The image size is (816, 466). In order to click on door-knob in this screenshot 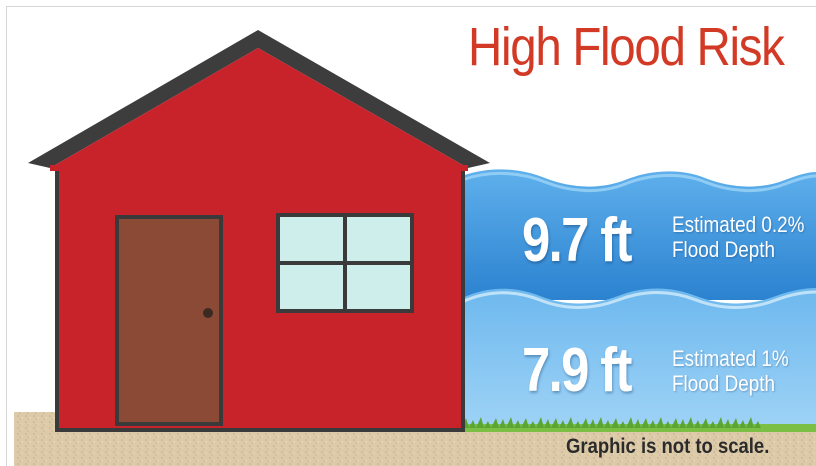, I will do `click(208, 313)`.